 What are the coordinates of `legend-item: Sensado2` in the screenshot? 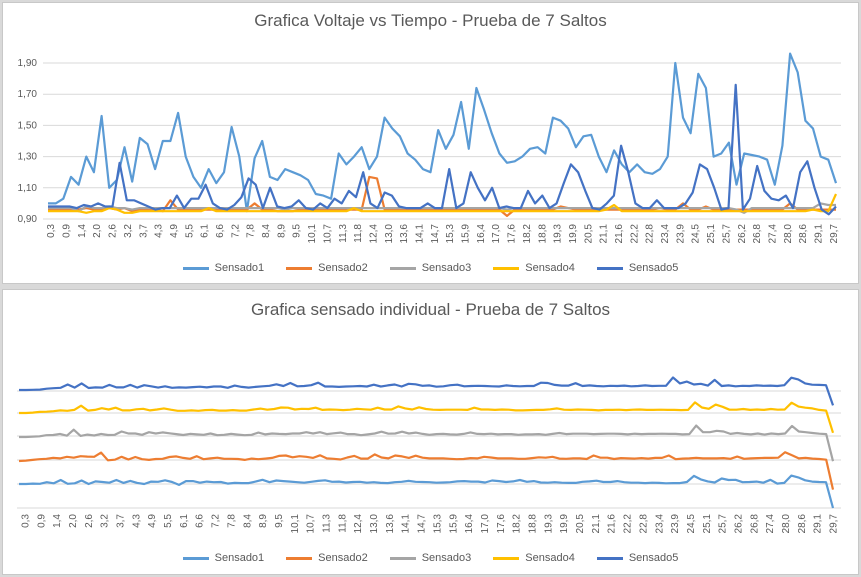 It's located at (327, 558).